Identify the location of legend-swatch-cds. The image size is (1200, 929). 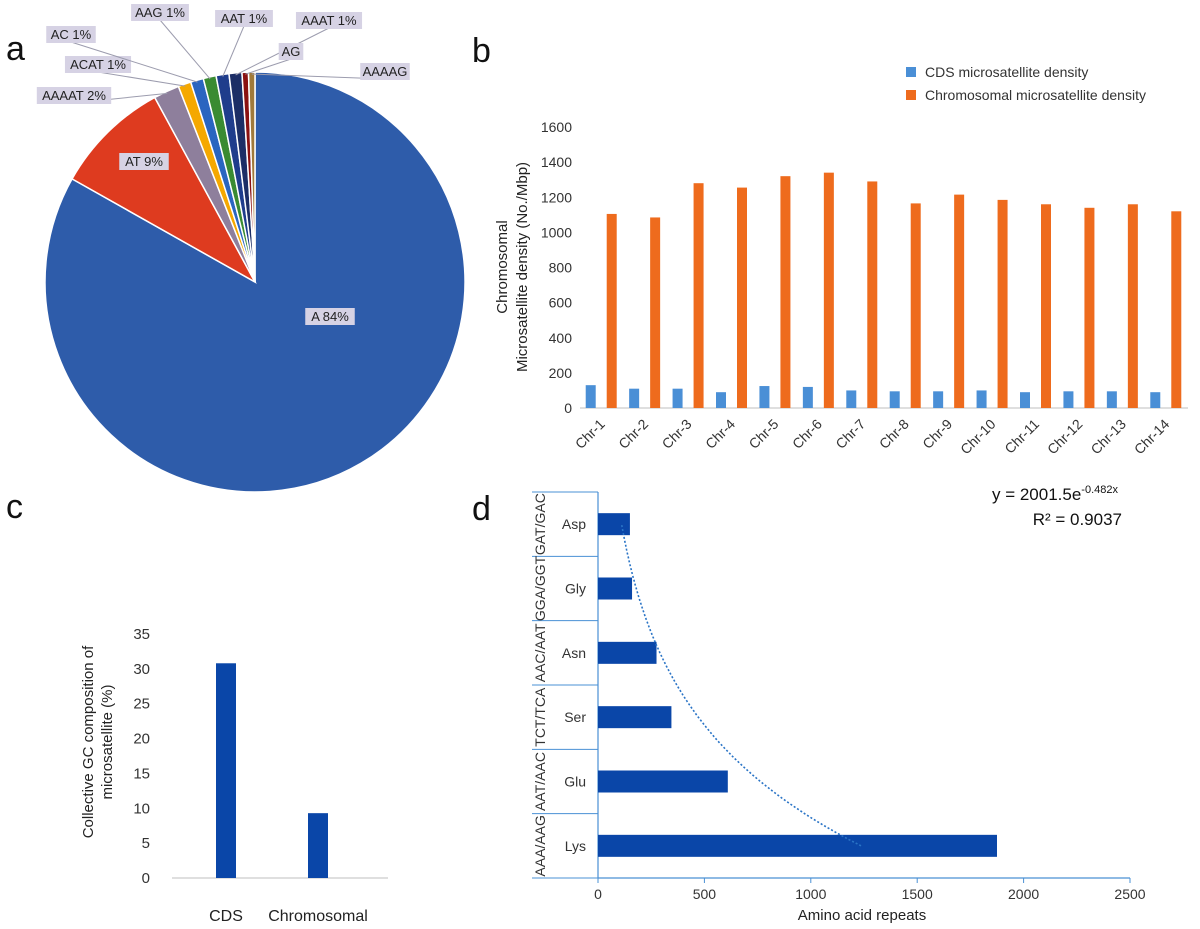
(911, 72).